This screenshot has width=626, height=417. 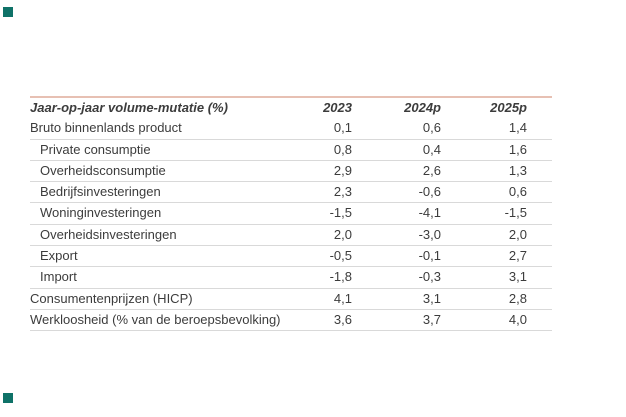 I want to click on table-title: Jaar-op-jaar volume-mutatie (%), so click(x=129, y=107).